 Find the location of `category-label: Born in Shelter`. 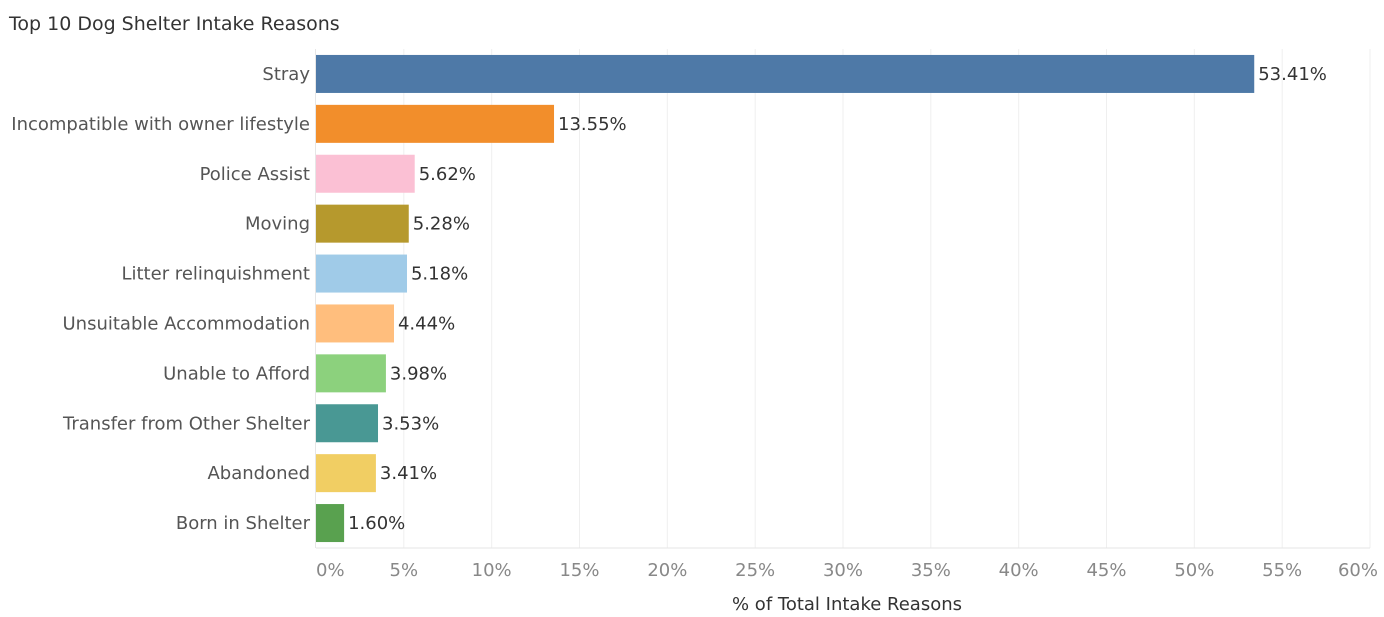

category-label: Born in Shelter is located at coordinates (243, 523).